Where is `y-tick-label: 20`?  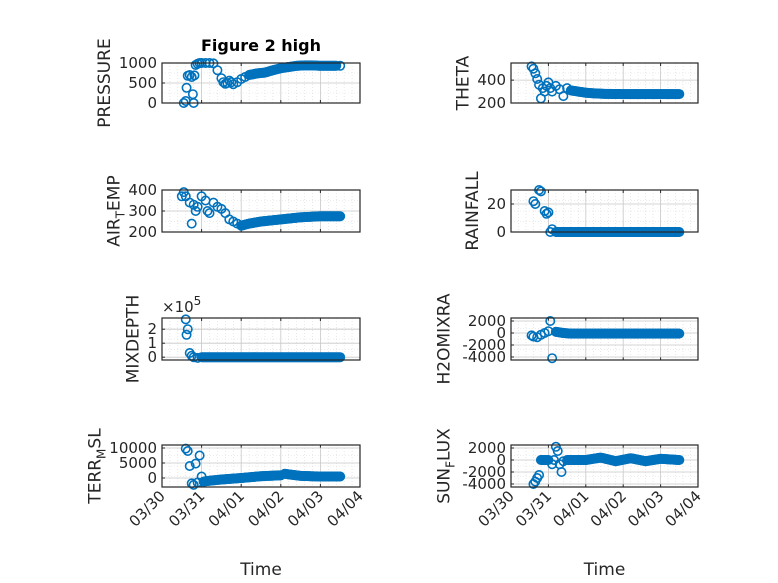 y-tick-label: 20 is located at coordinates (496, 204).